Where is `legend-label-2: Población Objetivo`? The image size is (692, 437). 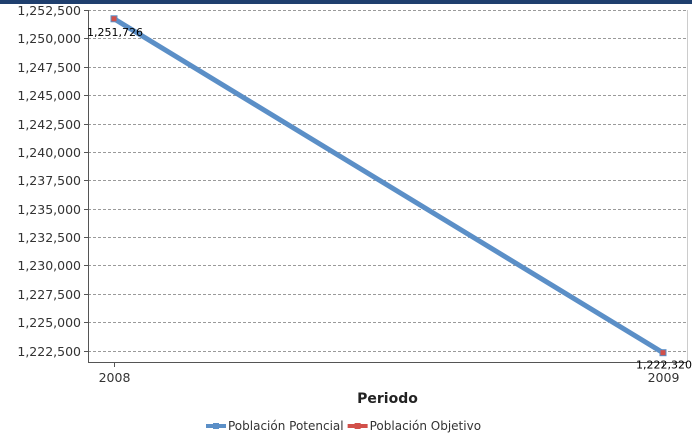
legend-label-2: Población Objetivo is located at coordinates (425, 426).